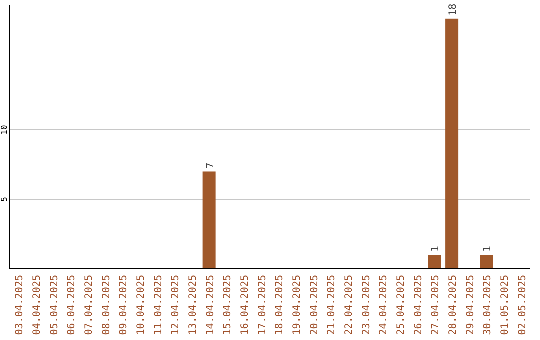  Describe the element at coordinates (106, 305) in the screenshot. I see `x-tick-label: 08.04.2025` at that location.